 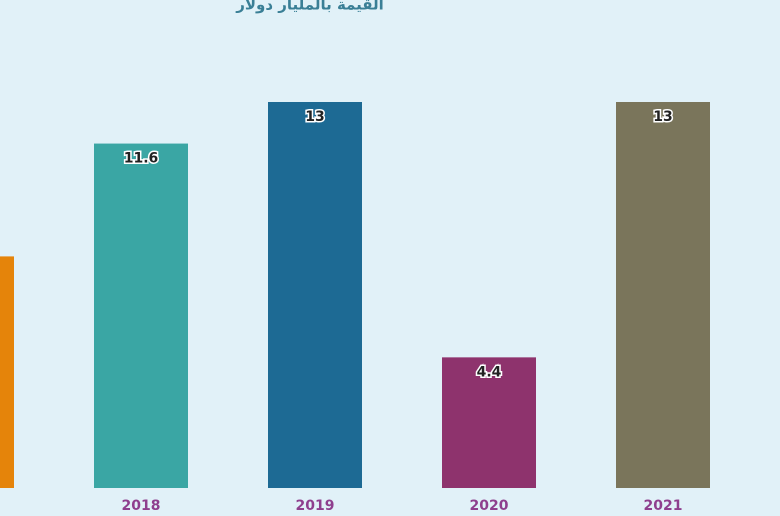 I want to click on chart-title: القيمة بالمليار دولار, so click(x=309, y=7).